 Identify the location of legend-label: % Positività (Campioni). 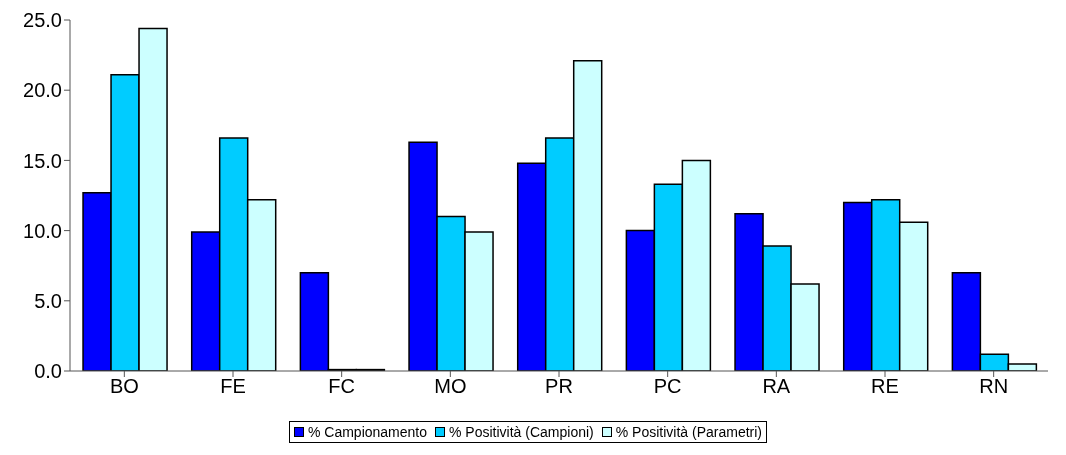
(521, 432).